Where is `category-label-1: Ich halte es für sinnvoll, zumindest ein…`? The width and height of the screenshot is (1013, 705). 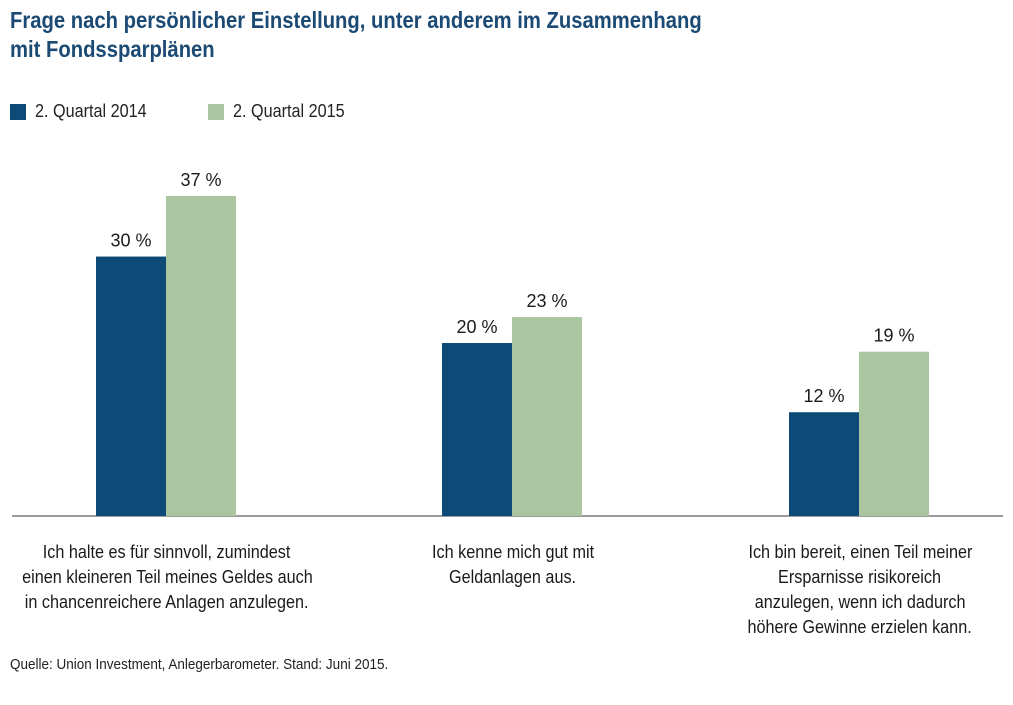
category-label-1: Ich halte es für sinnvoll, zumindest ein… is located at coordinates (168, 577).